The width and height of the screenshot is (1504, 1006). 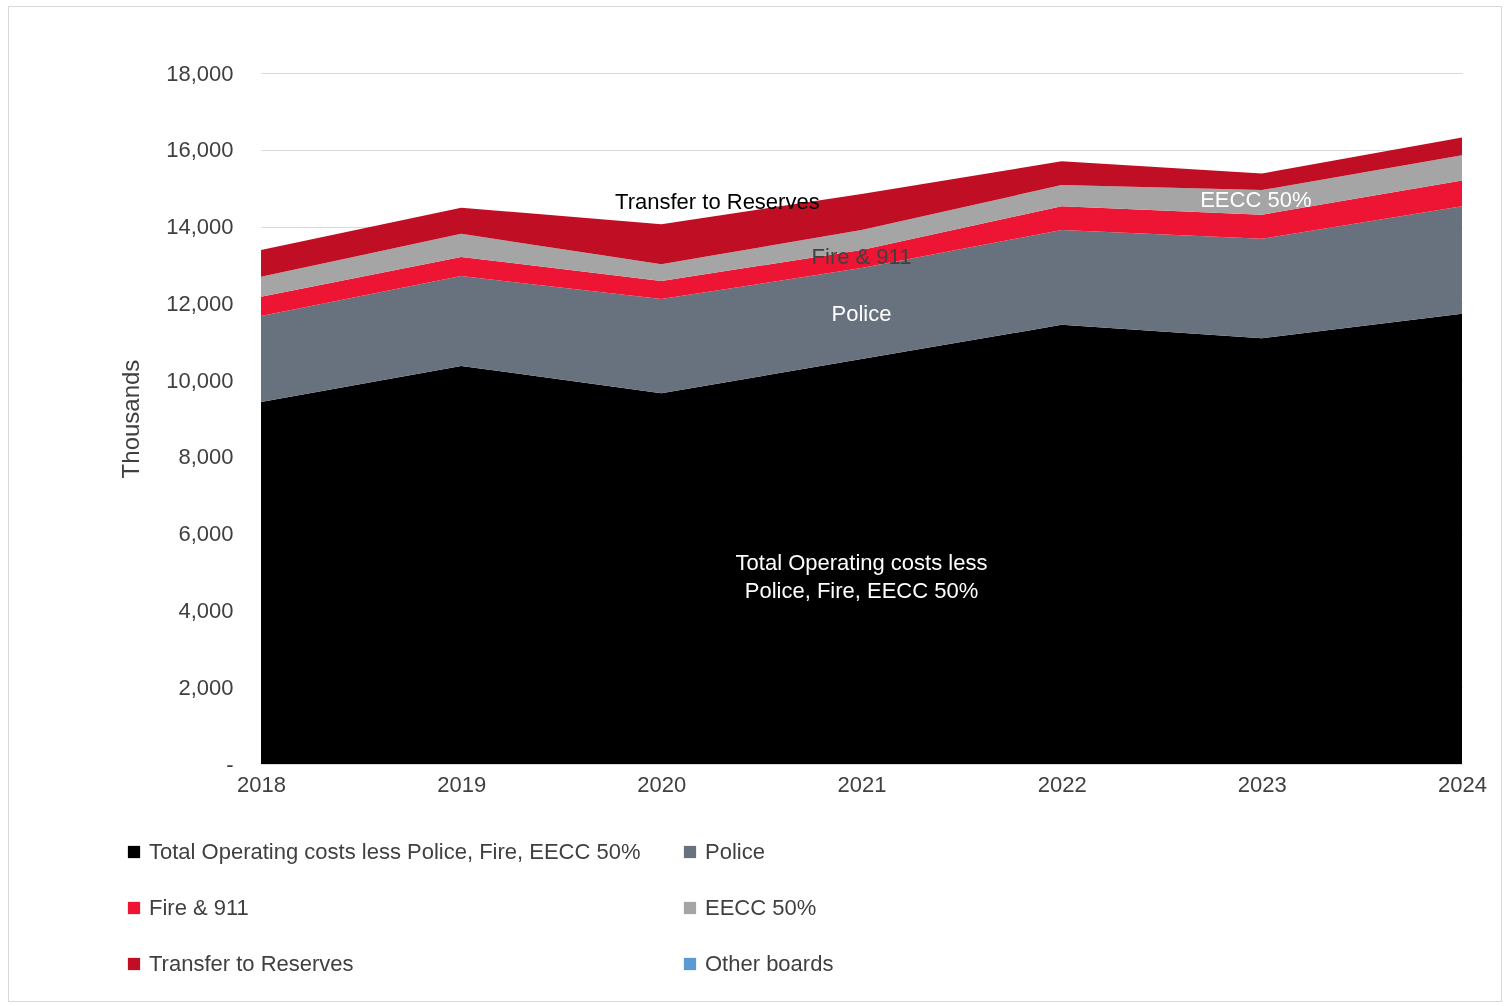 I want to click on y-tick-label: -, so click(x=230, y=764).